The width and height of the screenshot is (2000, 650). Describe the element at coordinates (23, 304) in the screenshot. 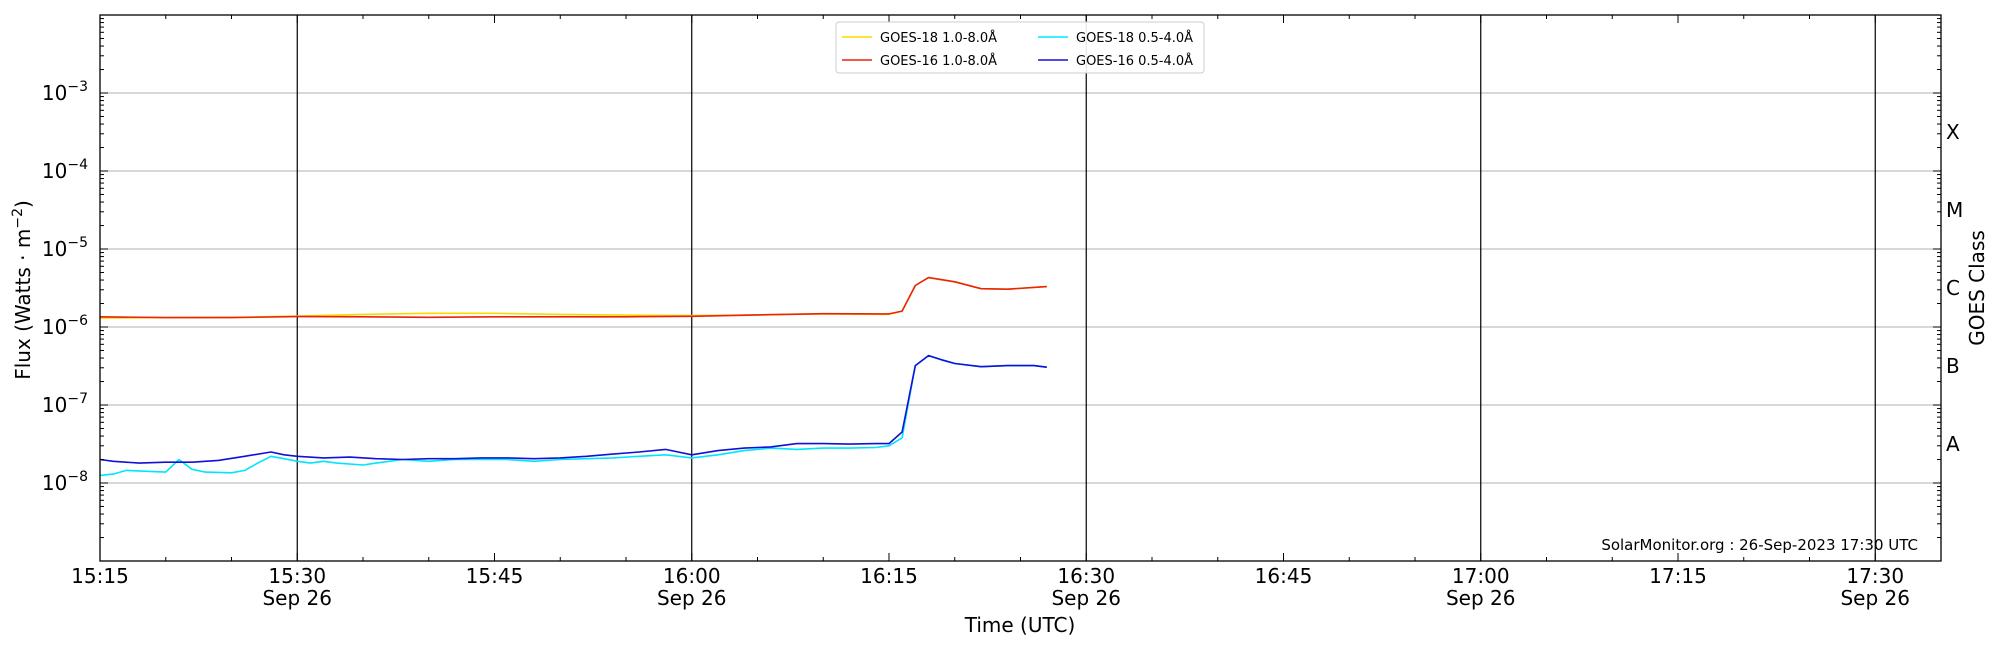

I see `y-axis-title-main: Flux (Watts · m` at that location.